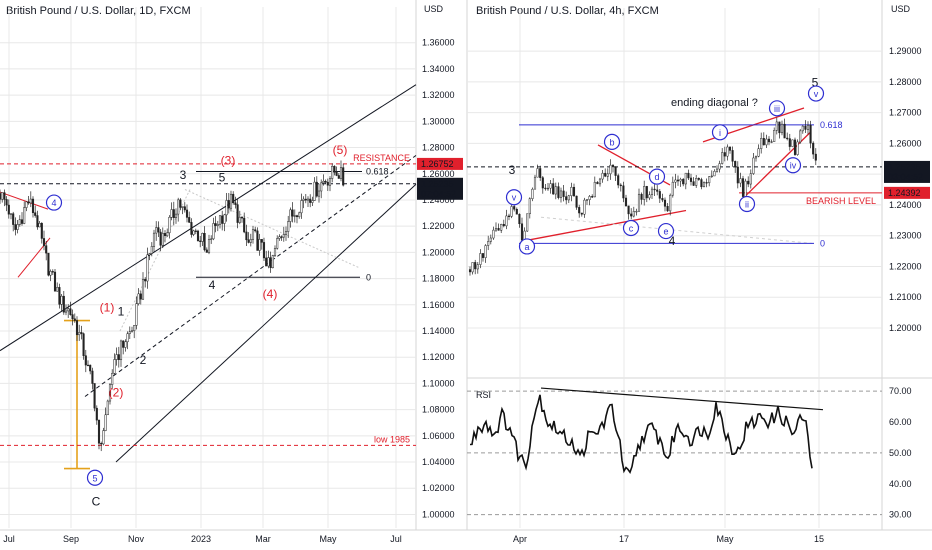  What do you see at coordinates (641, 434) in the screenshot?
I see `rsi-line` at bounding box center [641, 434].